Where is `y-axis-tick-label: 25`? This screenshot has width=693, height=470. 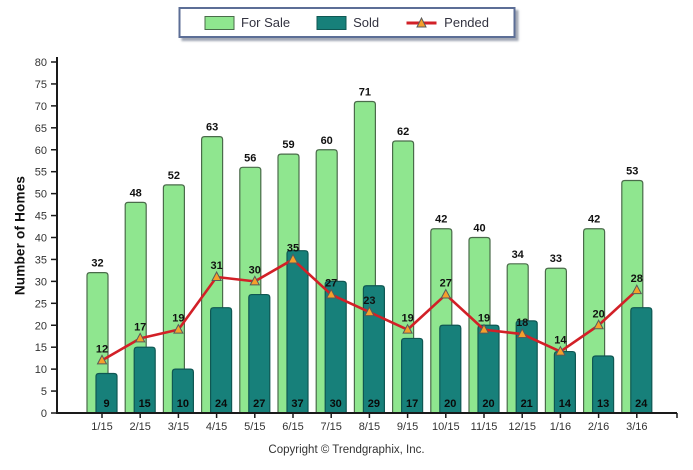
y-axis-tick-label: 25 is located at coordinates (41, 304).